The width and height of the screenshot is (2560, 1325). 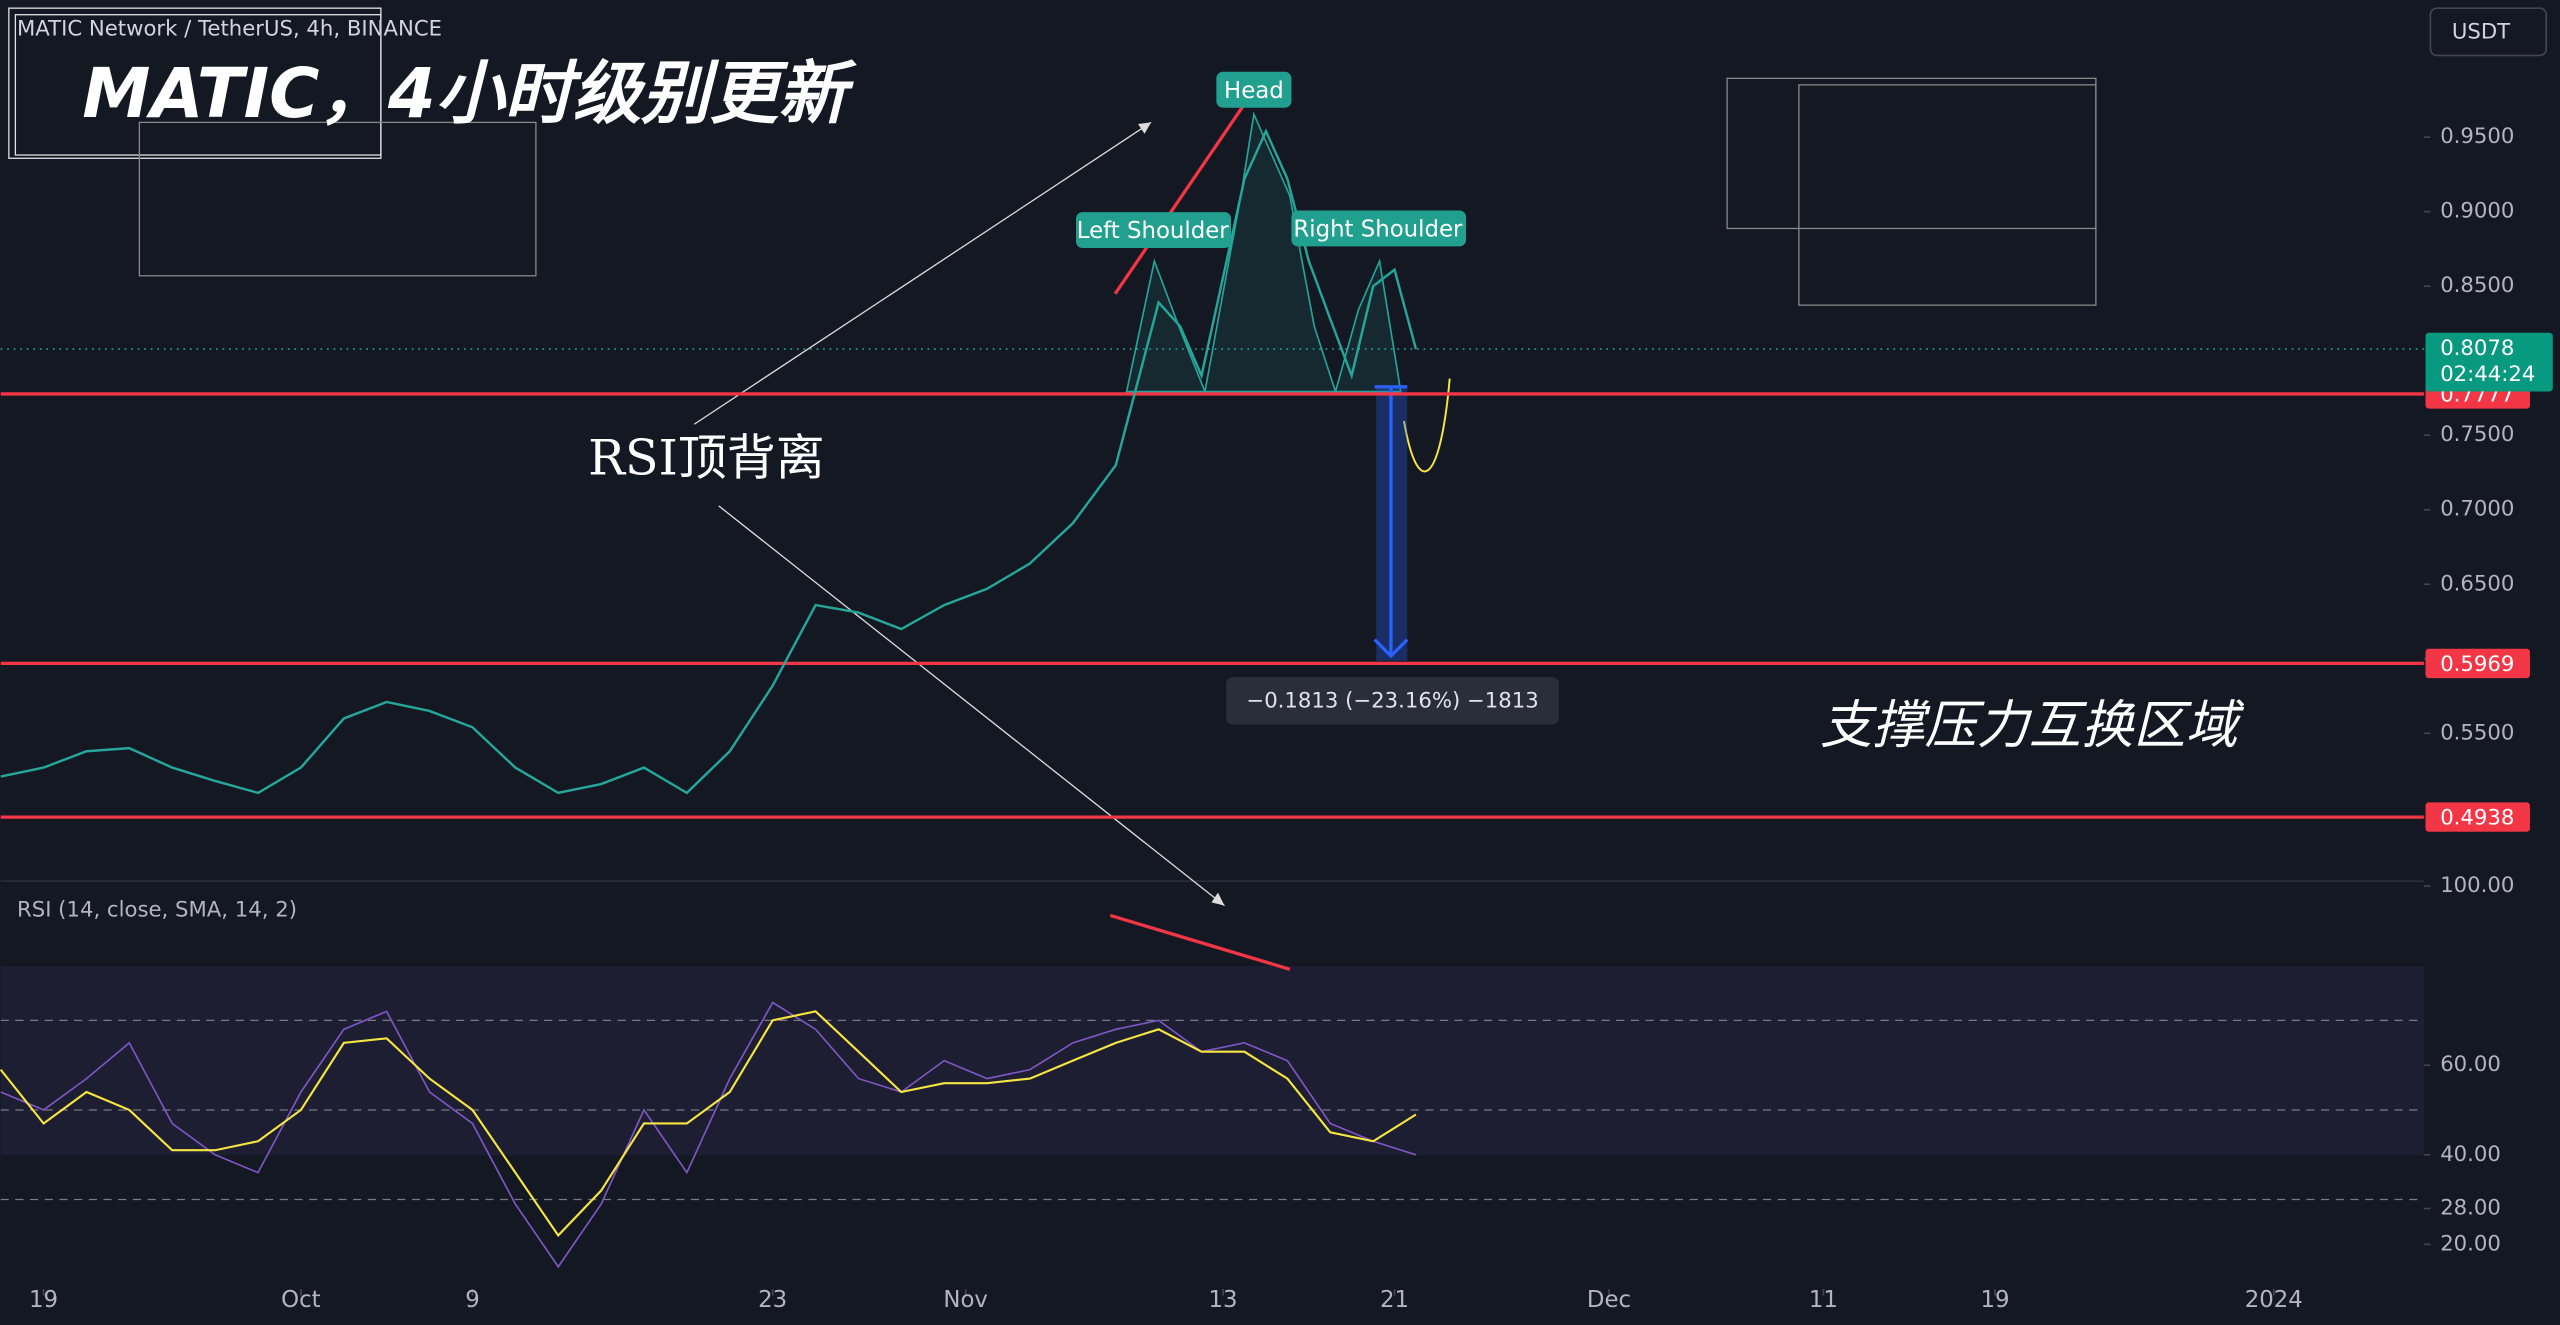 What do you see at coordinates (2487, 374) in the screenshot?
I see `countdown: 02:44:24` at bounding box center [2487, 374].